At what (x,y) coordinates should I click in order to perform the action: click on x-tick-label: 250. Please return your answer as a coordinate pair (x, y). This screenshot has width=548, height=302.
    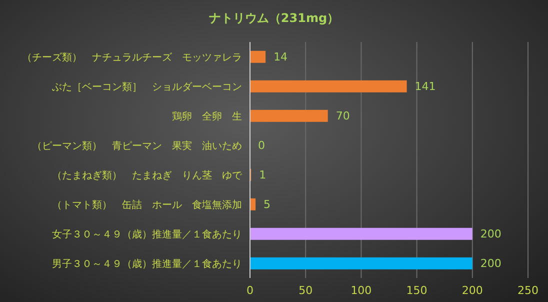
    Looking at the image, I should click on (528, 290).